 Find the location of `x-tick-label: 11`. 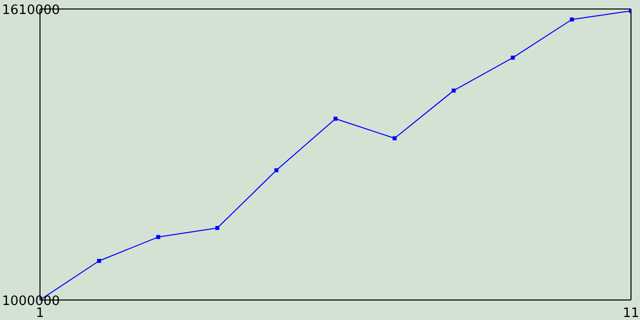

x-tick-label: 11 is located at coordinates (631, 313).